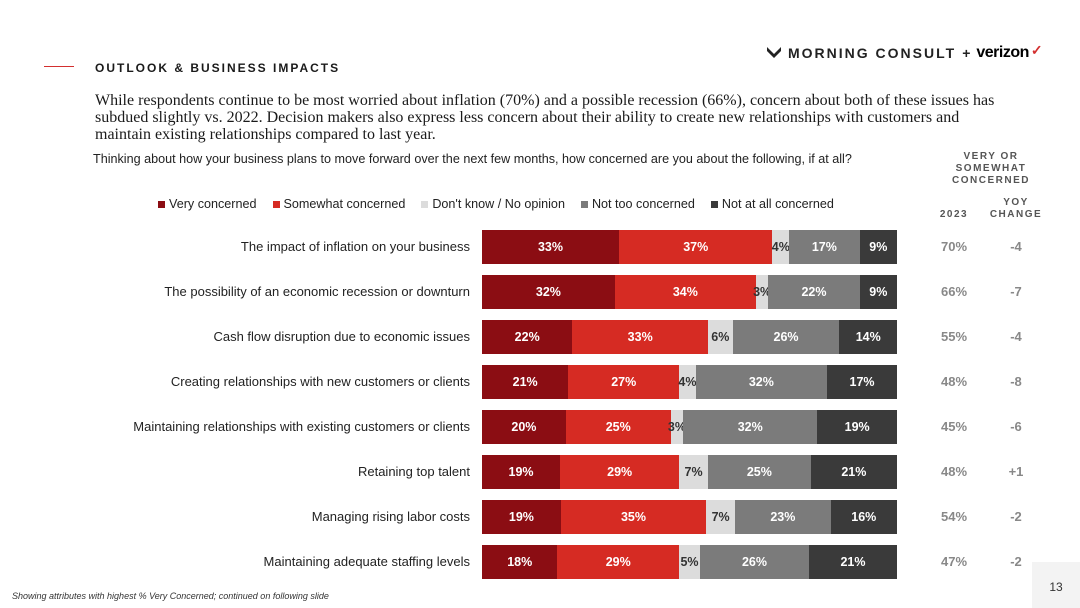 Image resolution: width=1080 pixels, height=608 pixels. Describe the element at coordinates (633, 517) in the screenshot. I see `bar-segment: 35%` at that location.